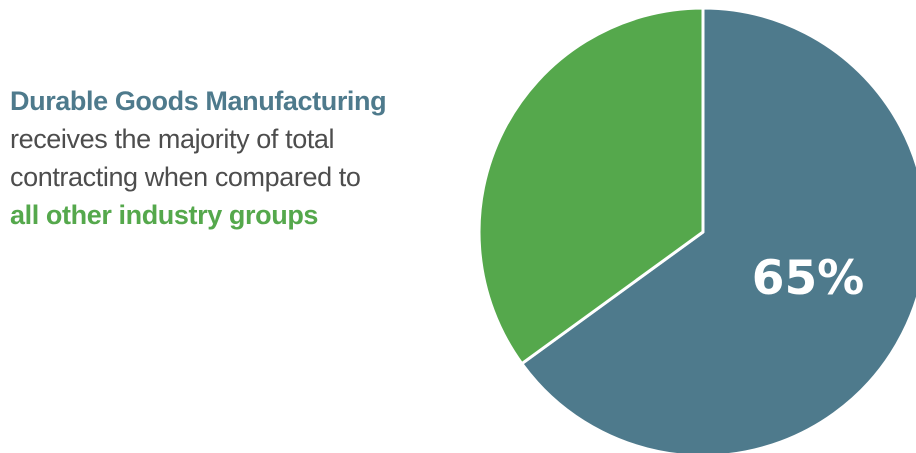  Describe the element at coordinates (164, 215) in the screenshot. I see `caption-accent: all other industry groups` at that location.